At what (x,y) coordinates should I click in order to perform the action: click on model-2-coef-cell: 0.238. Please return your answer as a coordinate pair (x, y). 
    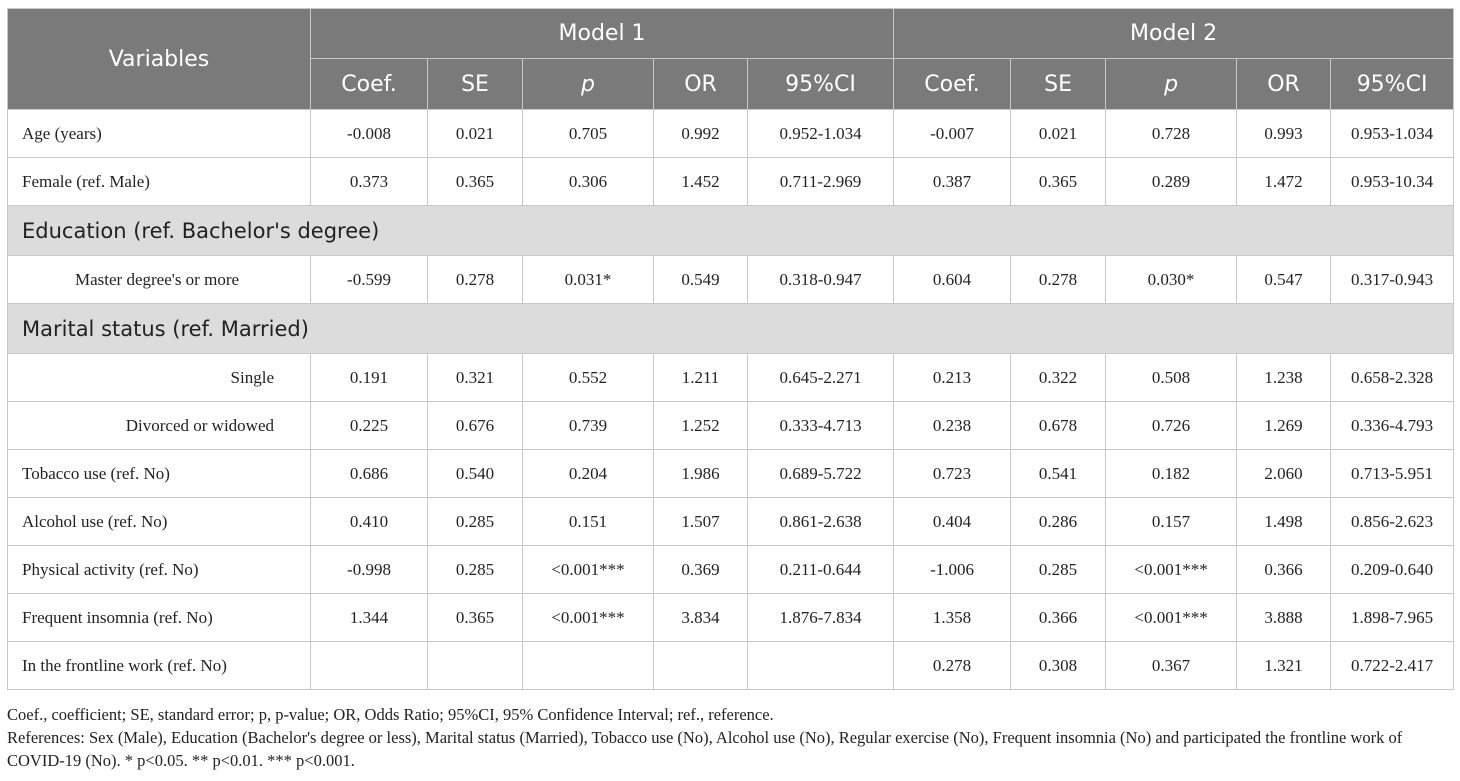
    Looking at the image, I should click on (952, 425).